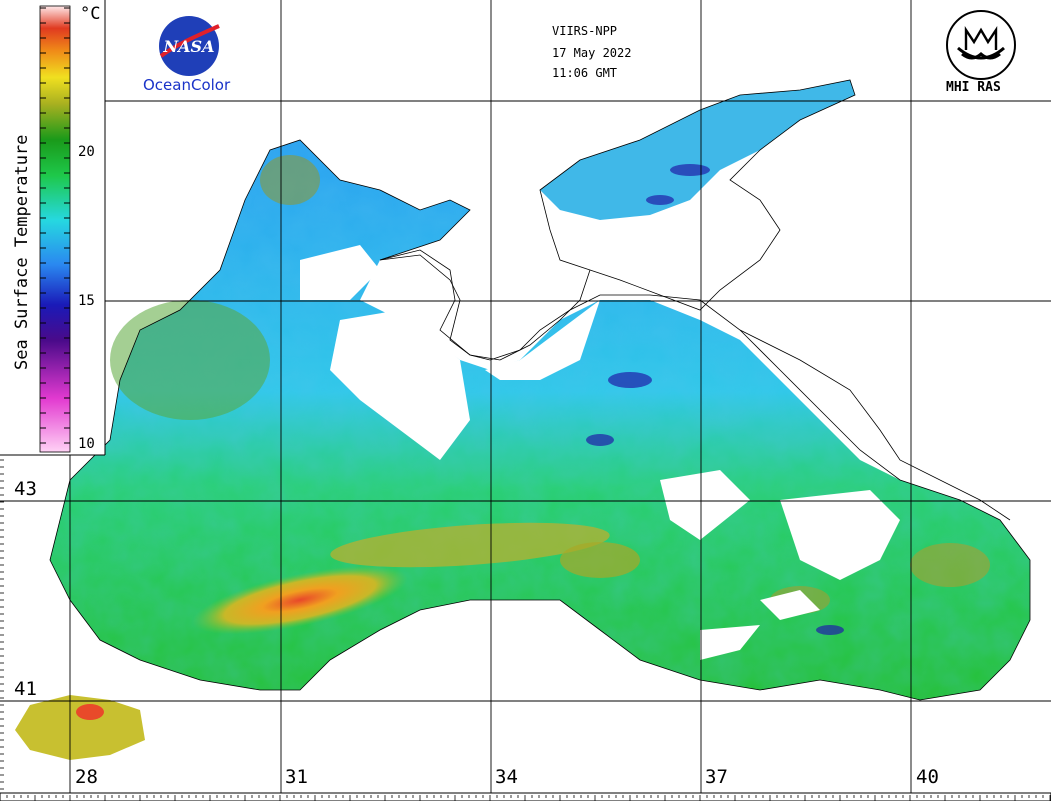 The image size is (1051, 801). Describe the element at coordinates (296, 777) in the screenshot. I see `lon-label-31: 31` at that location.